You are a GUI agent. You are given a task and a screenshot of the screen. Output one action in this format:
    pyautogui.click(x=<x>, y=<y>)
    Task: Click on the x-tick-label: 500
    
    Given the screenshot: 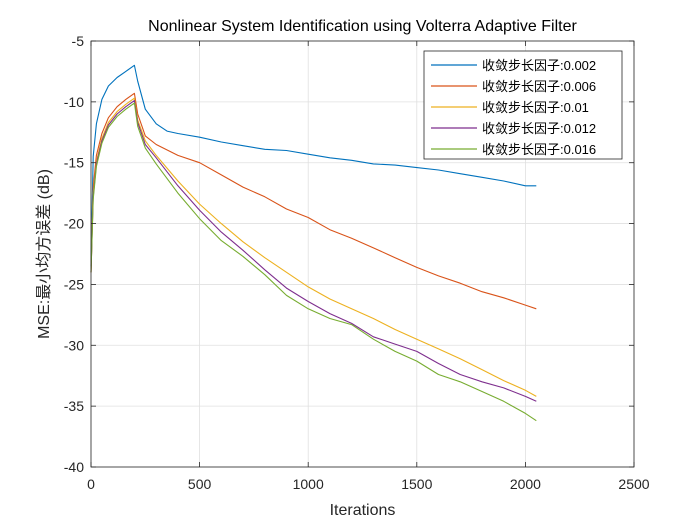 What is the action you would take?
    pyautogui.click(x=200, y=484)
    